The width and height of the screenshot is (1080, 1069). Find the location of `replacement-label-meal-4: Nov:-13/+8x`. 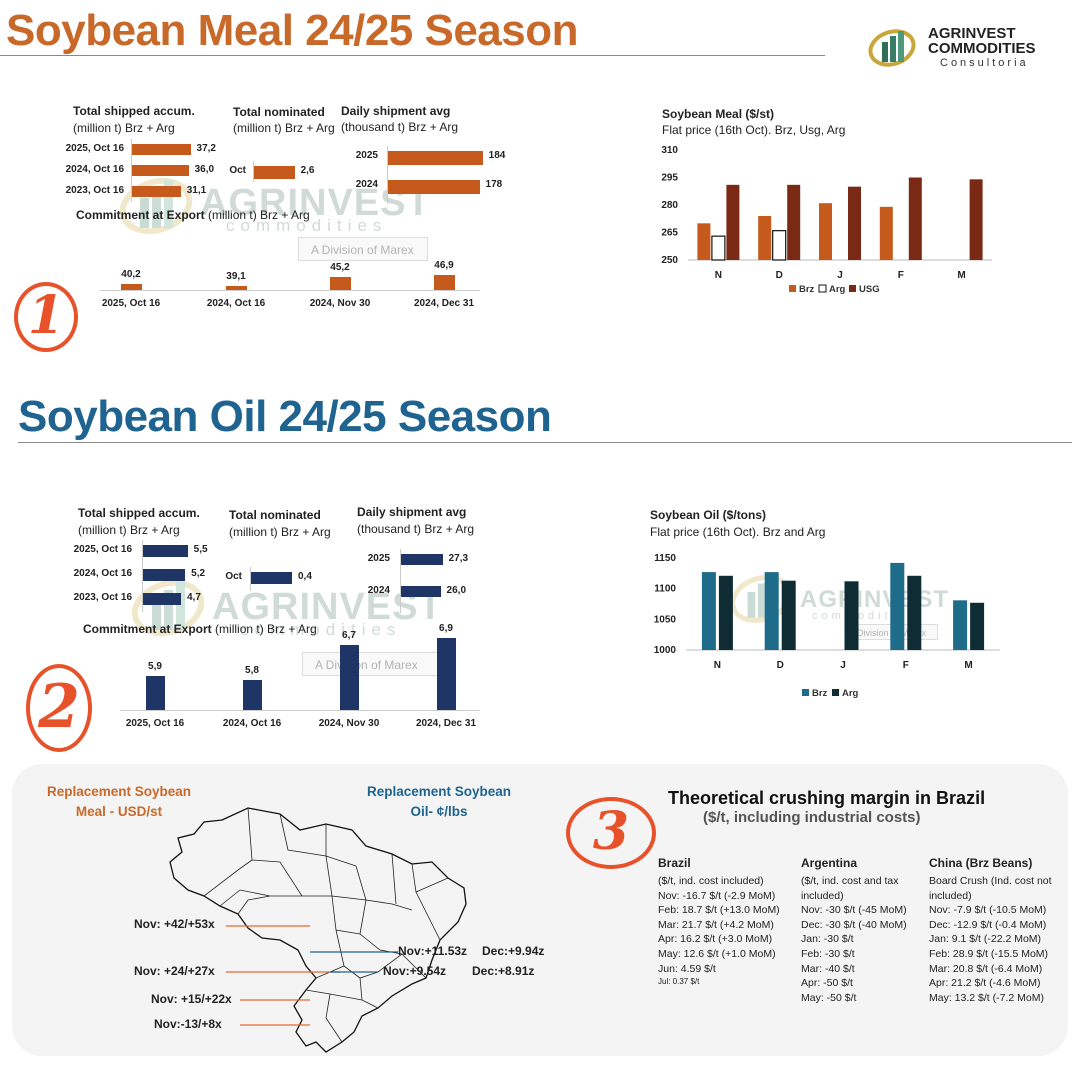

replacement-label-meal-4: Nov:-13/+8x is located at coordinates (188, 1024).